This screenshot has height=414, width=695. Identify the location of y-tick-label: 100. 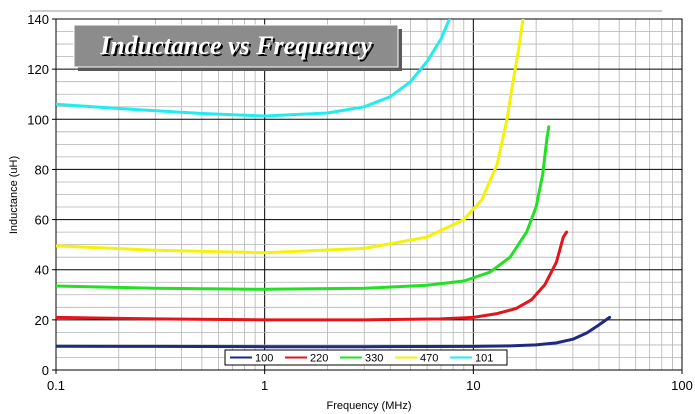
(38, 119).